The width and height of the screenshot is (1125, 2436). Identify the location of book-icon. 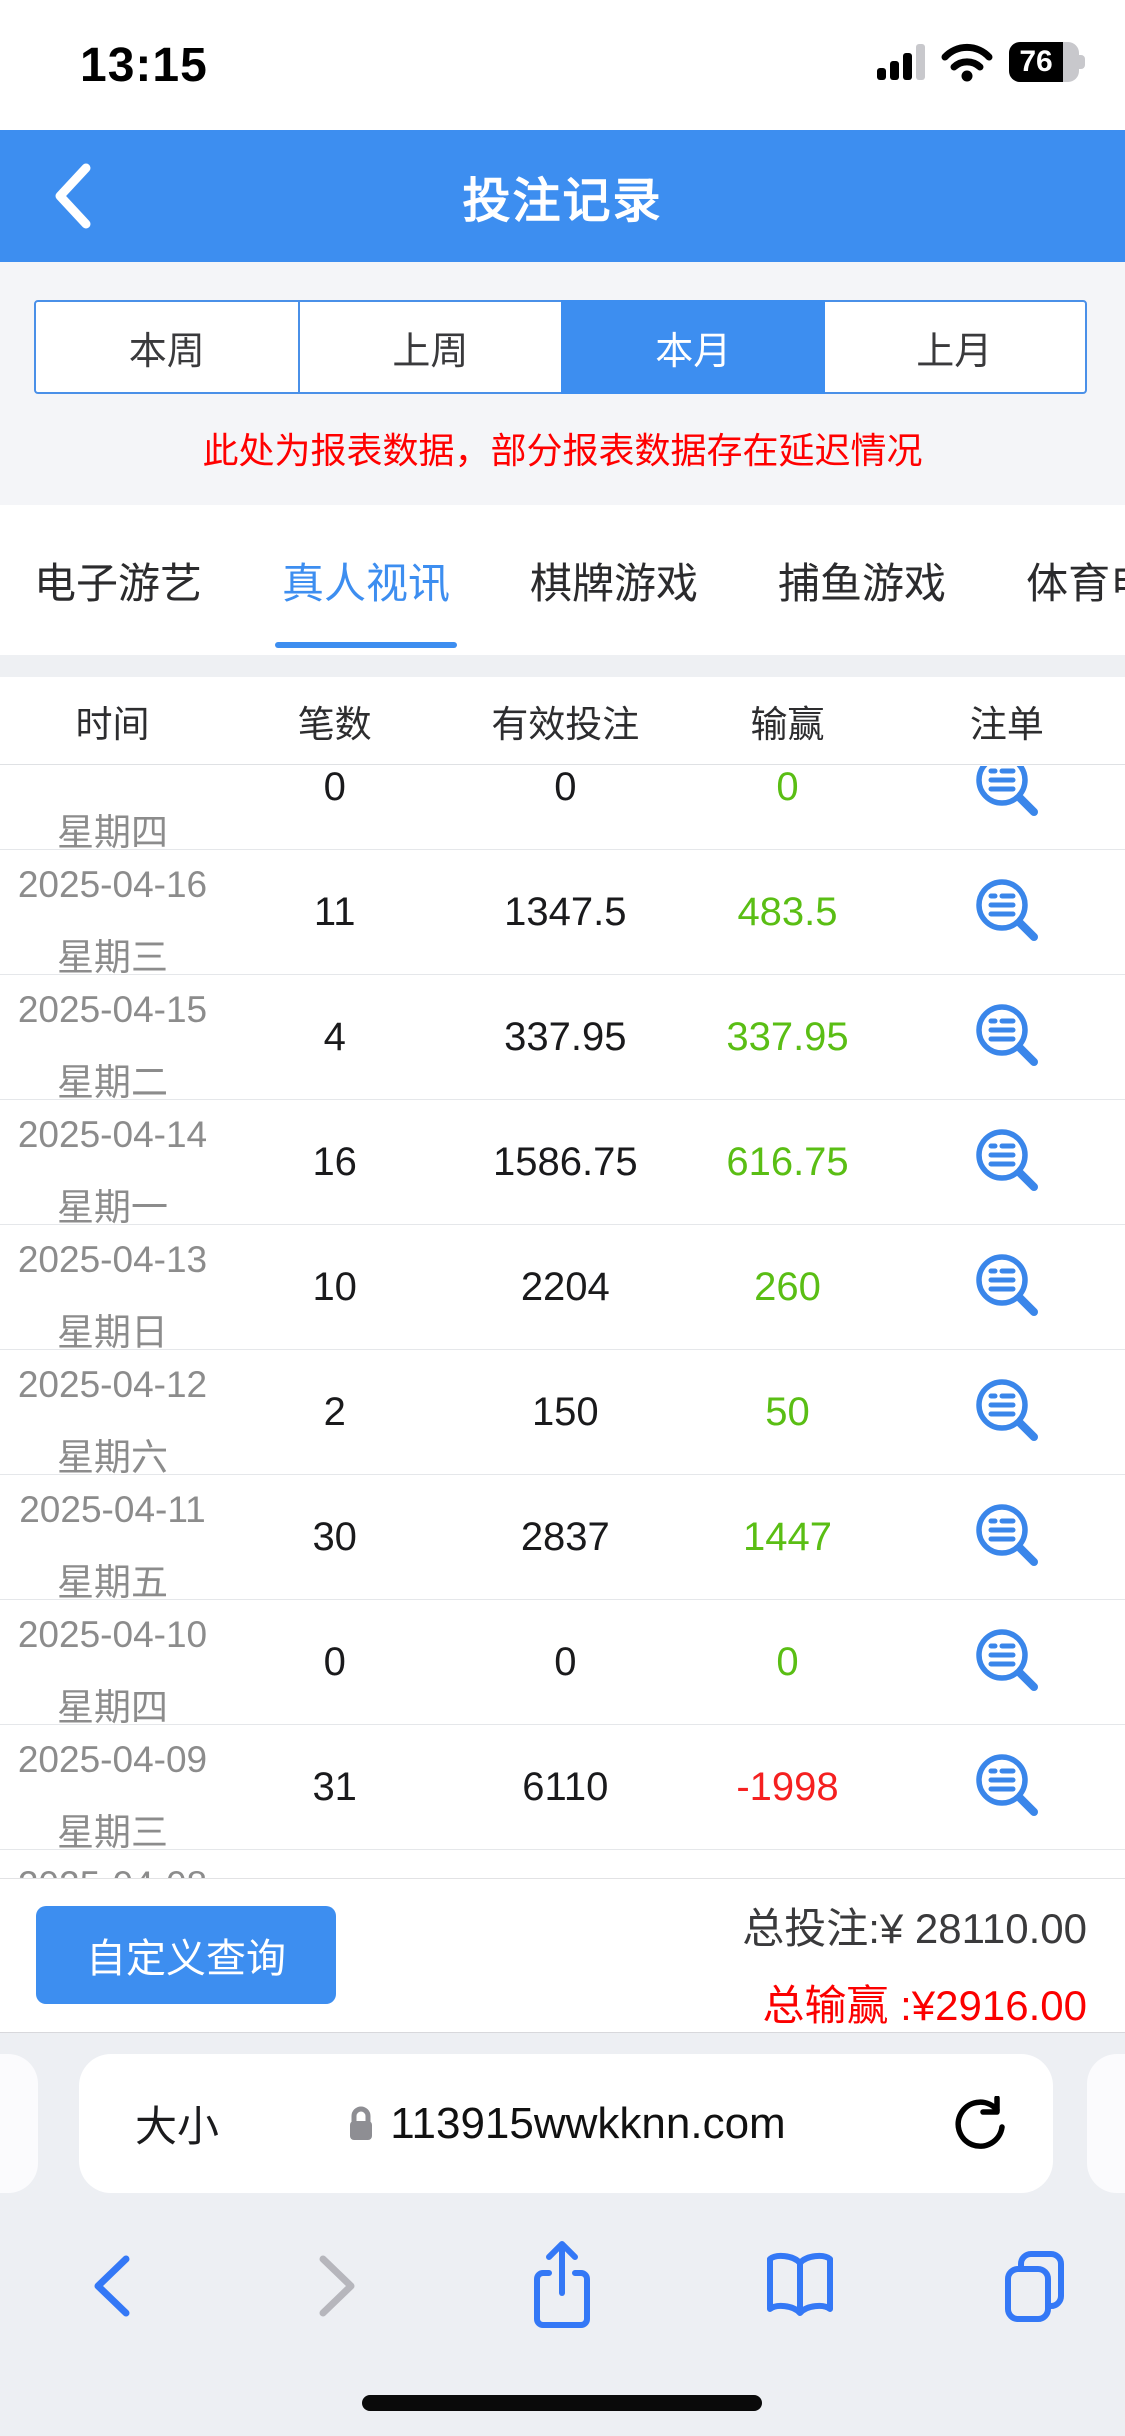
(800, 2284).